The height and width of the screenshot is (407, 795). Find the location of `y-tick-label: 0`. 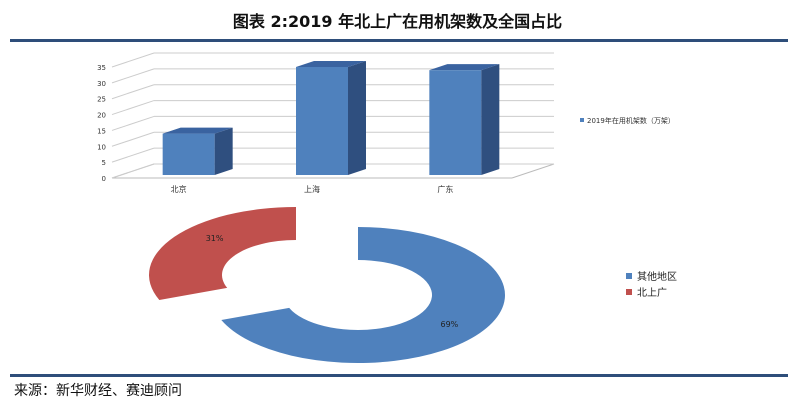

y-tick-label: 0 is located at coordinates (104, 179).